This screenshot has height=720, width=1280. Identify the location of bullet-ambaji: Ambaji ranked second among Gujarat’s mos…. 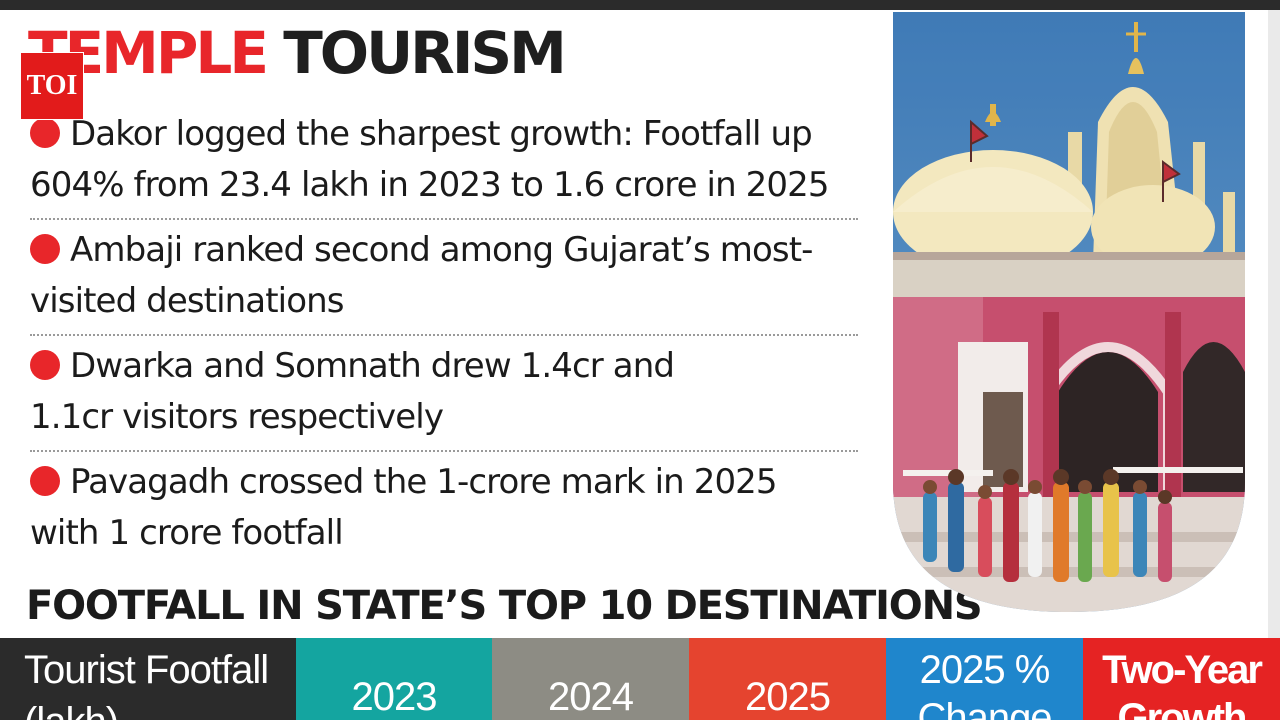
(444, 278).